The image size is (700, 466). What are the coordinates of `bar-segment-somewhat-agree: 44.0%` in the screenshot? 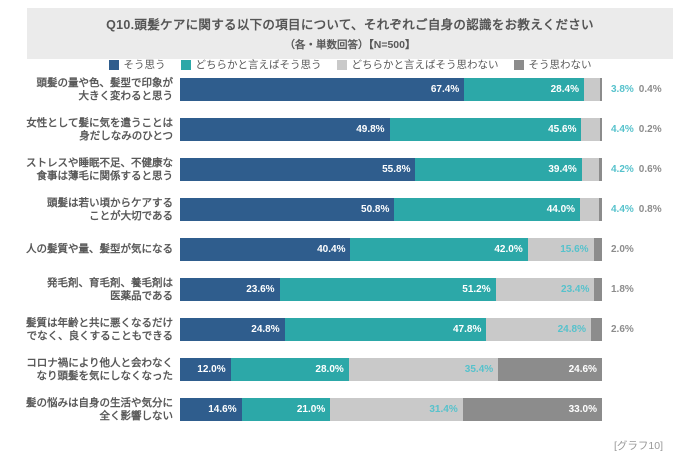 It's located at (487, 209).